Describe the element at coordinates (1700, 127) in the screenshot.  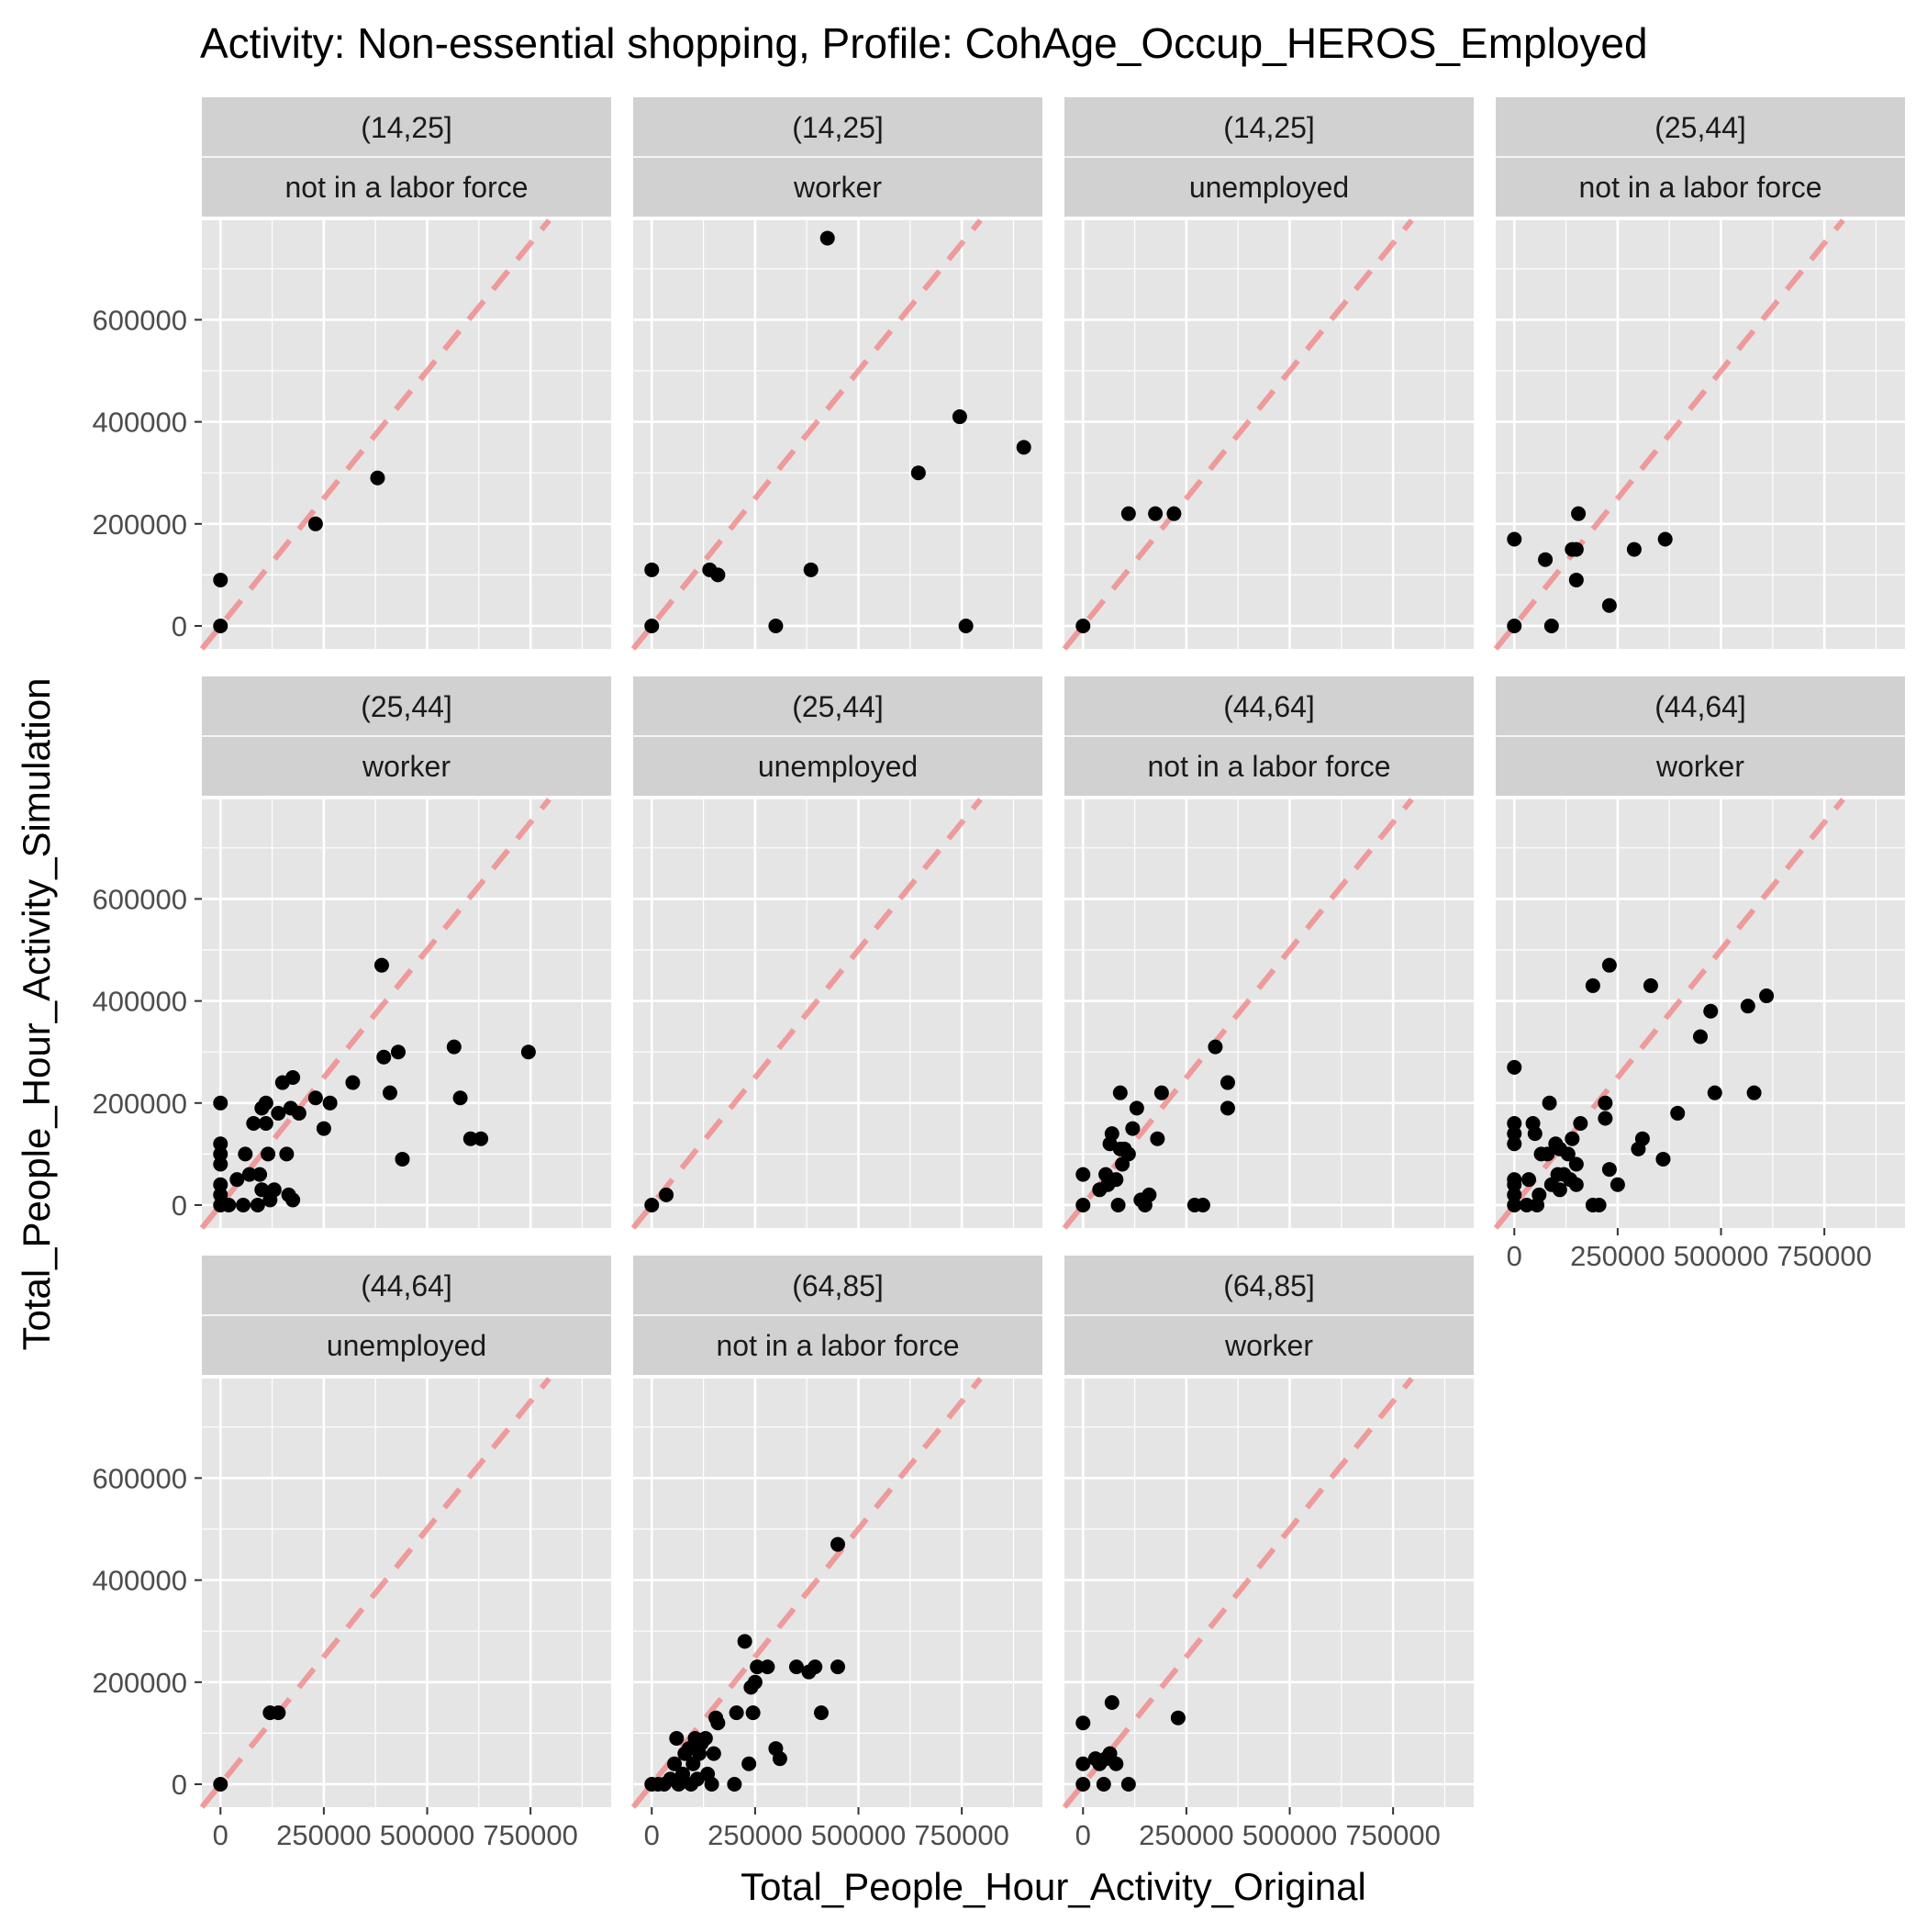
I see `strip-label-age: (25,44]` at that location.